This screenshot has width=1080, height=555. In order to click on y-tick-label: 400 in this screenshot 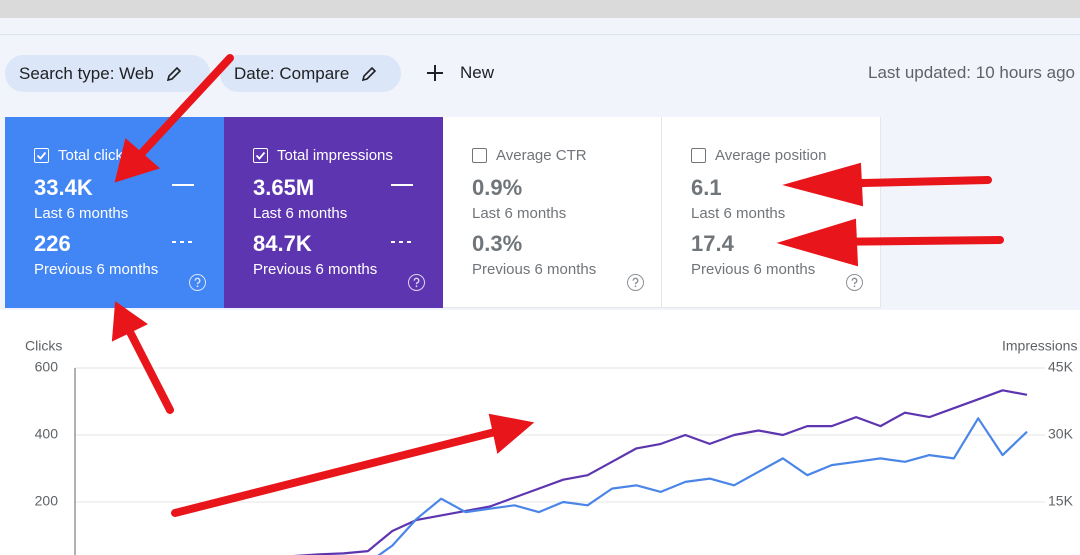, I will do `click(47, 434)`.